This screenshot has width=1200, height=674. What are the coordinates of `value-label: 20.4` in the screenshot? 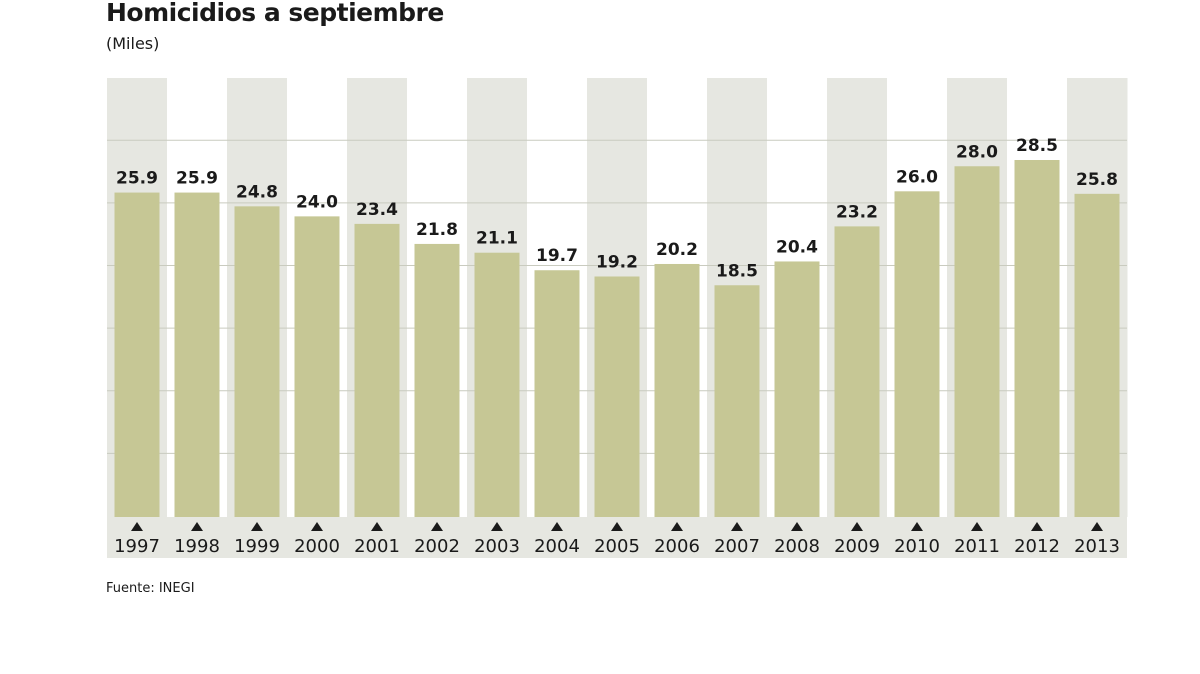 It's located at (797, 247).